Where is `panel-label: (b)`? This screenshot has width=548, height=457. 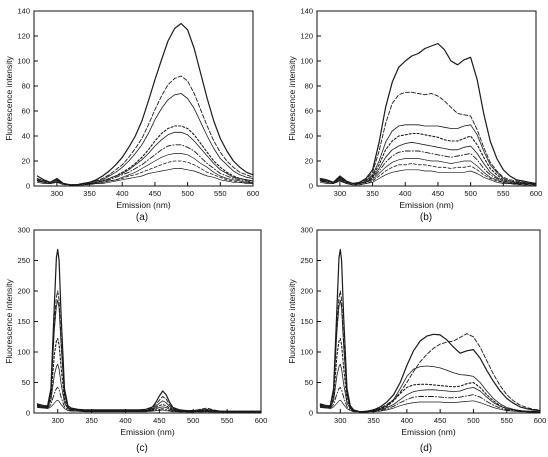 panel-label: (b) is located at coordinates (426, 217).